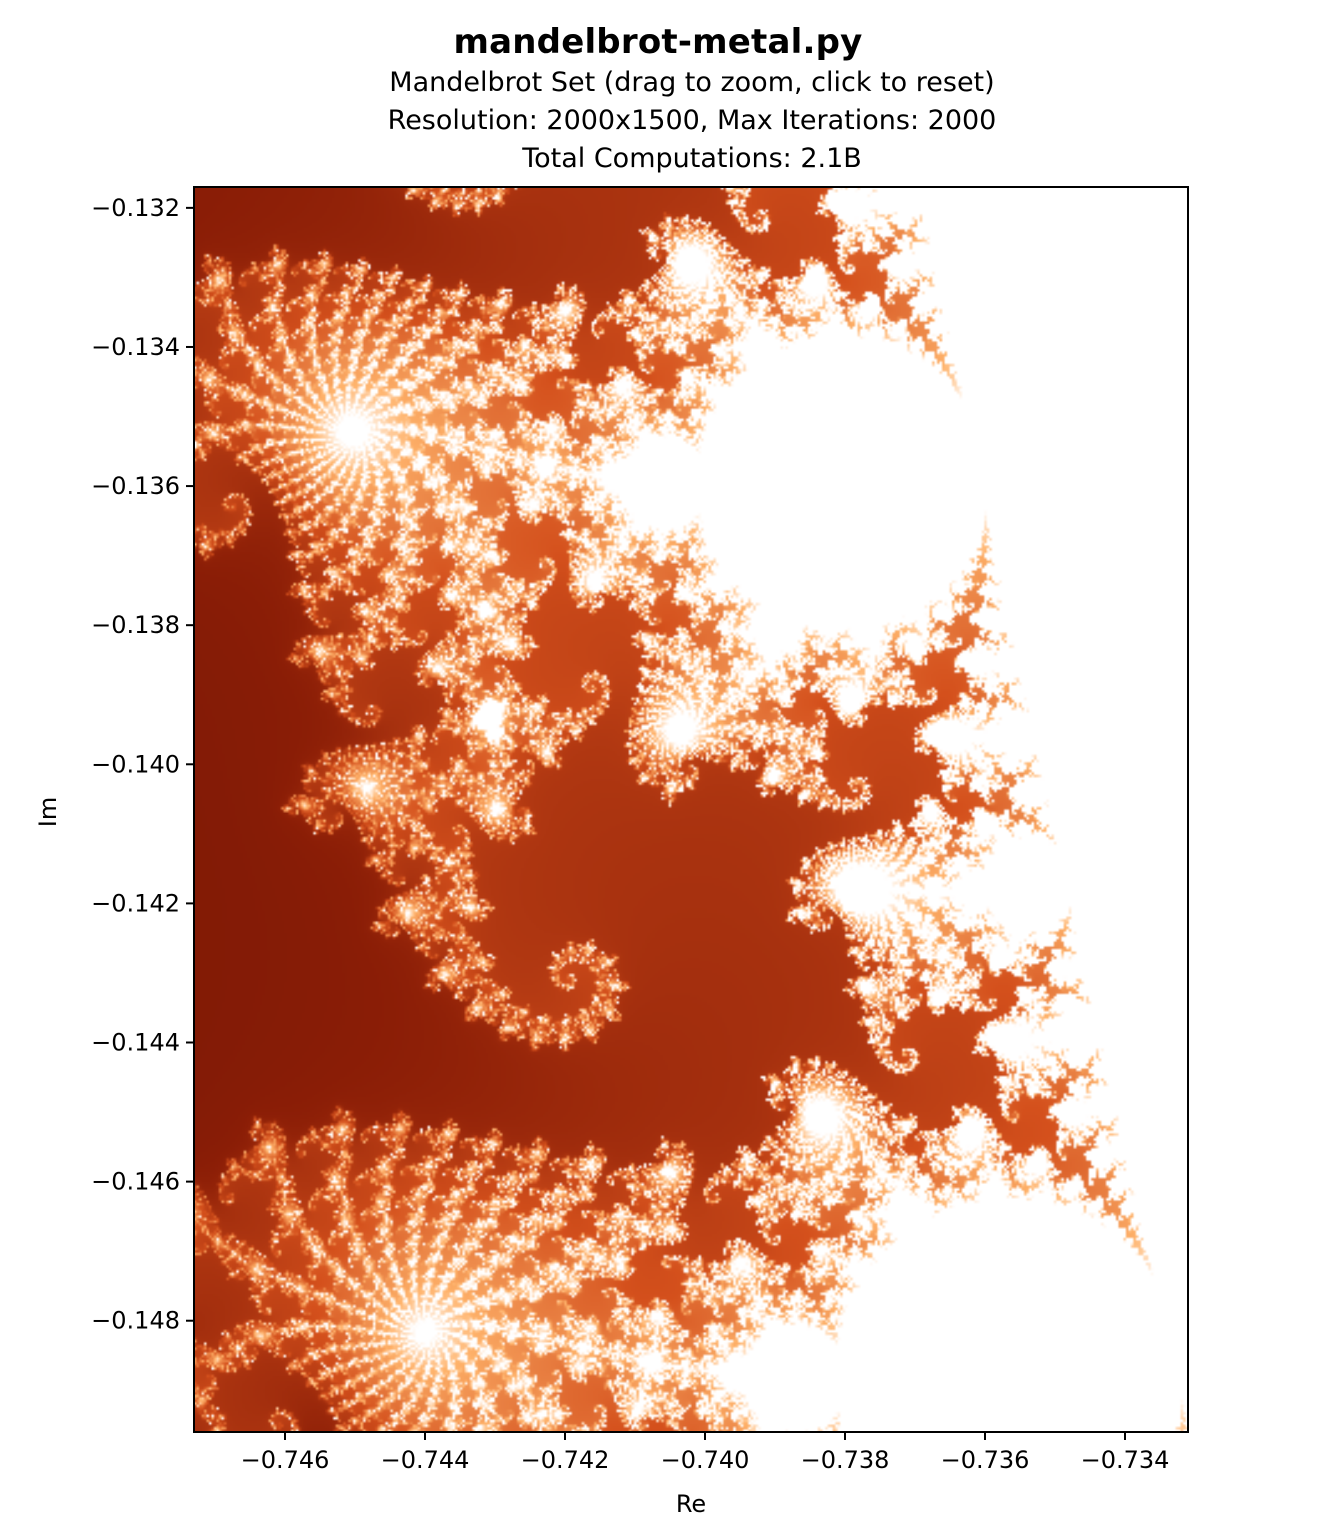 This screenshot has height=1534, width=1332. I want to click on y-tick-label: −0.138, so click(135, 625).